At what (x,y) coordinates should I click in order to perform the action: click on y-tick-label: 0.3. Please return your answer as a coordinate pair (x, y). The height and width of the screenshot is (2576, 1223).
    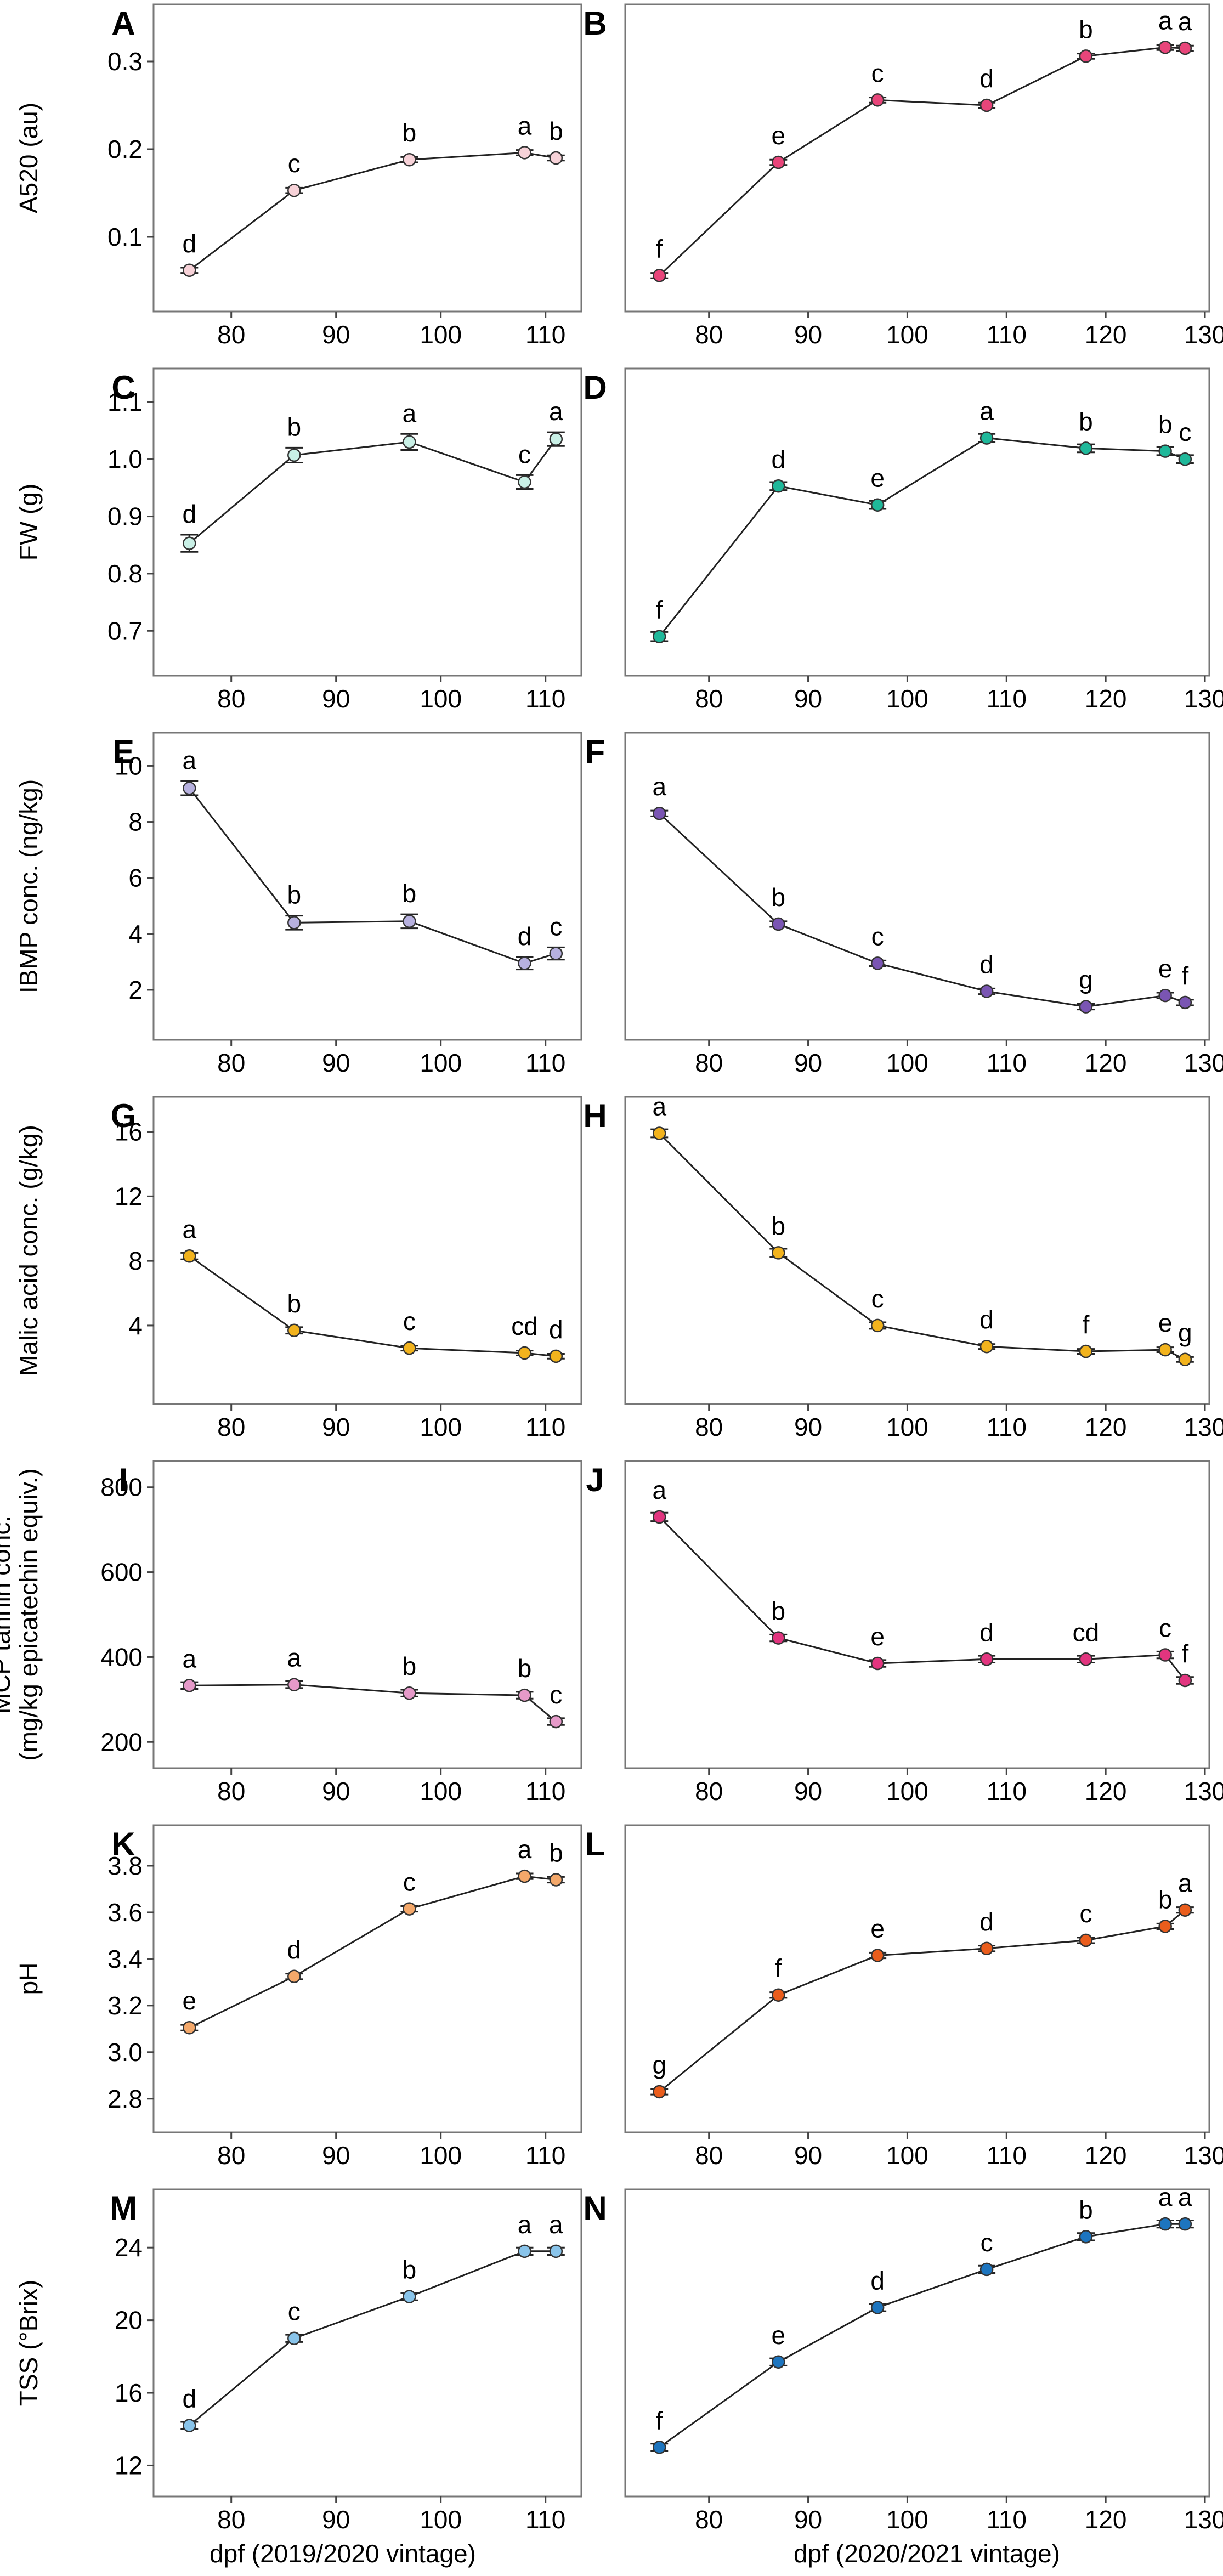
    Looking at the image, I should click on (125, 61).